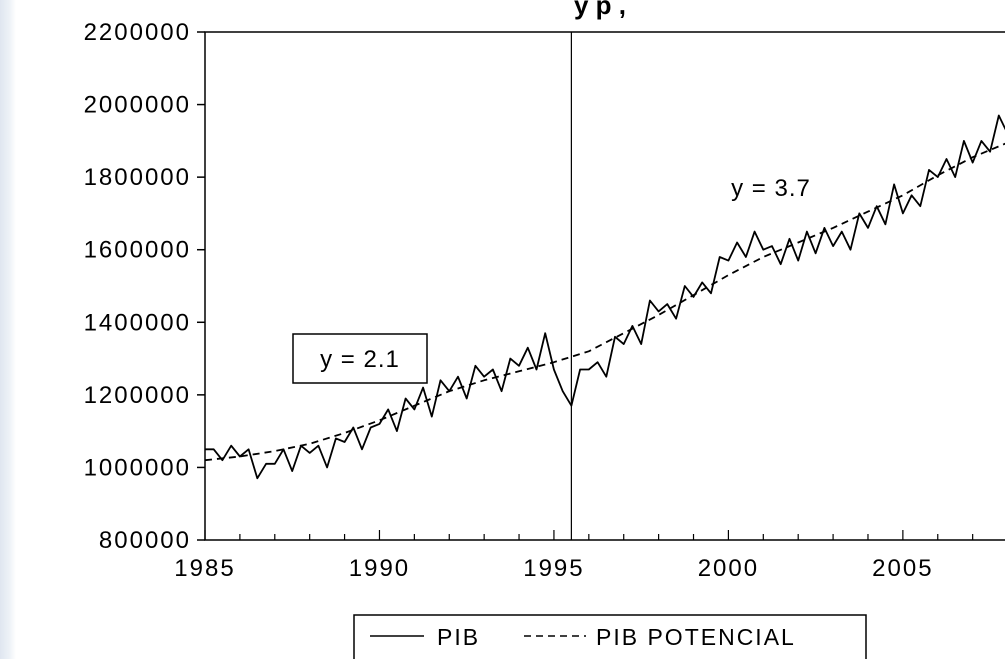 The width and height of the screenshot is (1005, 659). I want to click on x-tick-label: 1985, so click(204, 568).